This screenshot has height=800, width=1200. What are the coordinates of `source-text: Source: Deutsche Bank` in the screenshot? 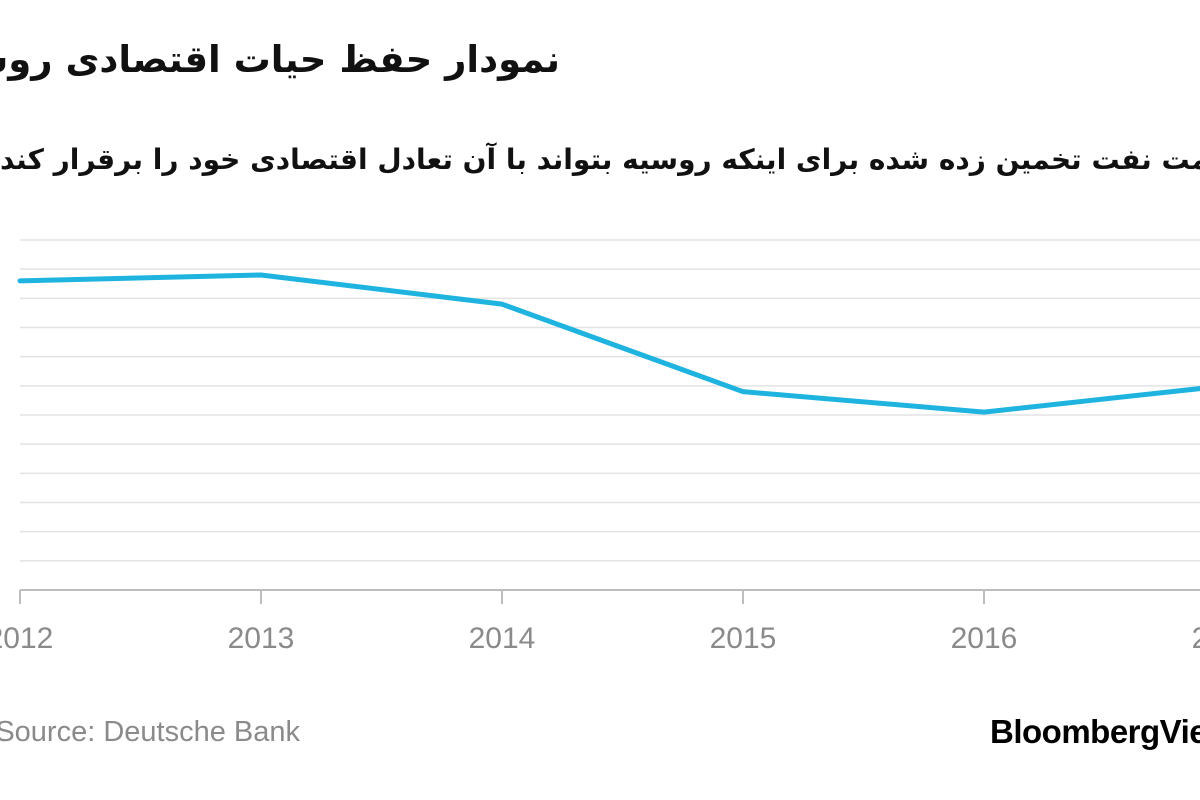 It's located at (150, 732).